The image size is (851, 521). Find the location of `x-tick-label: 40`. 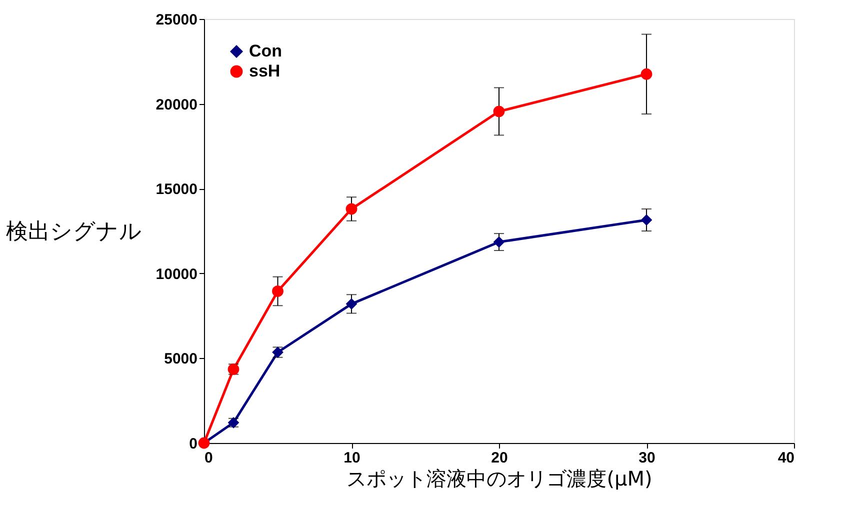

x-tick-label: 40 is located at coordinates (786, 458).